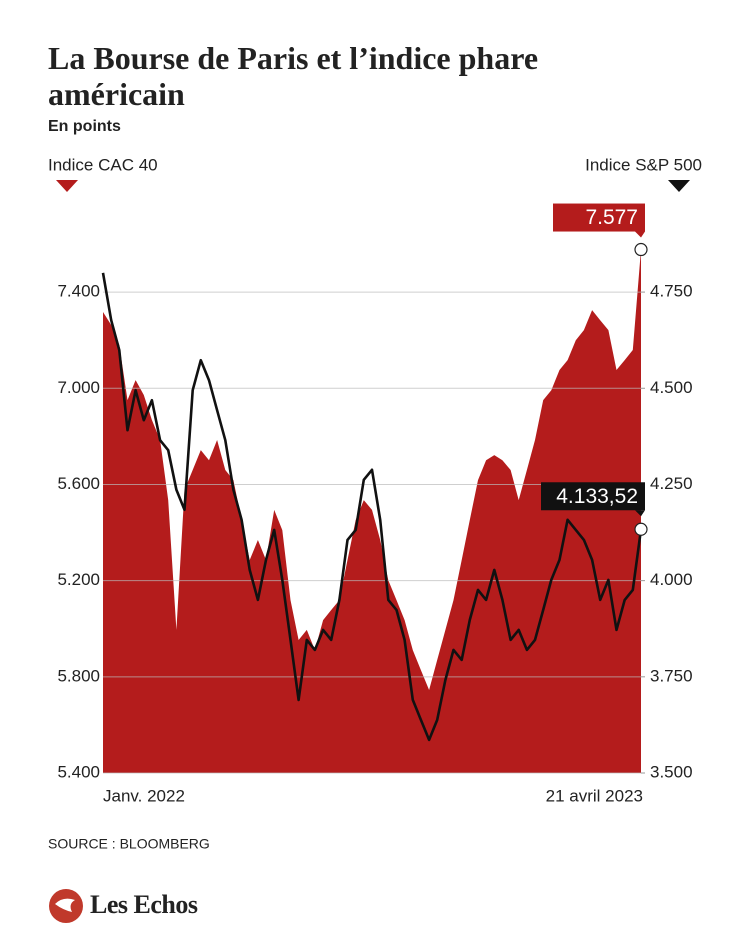 The width and height of the screenshot is (750, 938). Describe the element at coordinates (671, 675) in the screenshot. I see `y2-tick-label: 3.750` at that location.